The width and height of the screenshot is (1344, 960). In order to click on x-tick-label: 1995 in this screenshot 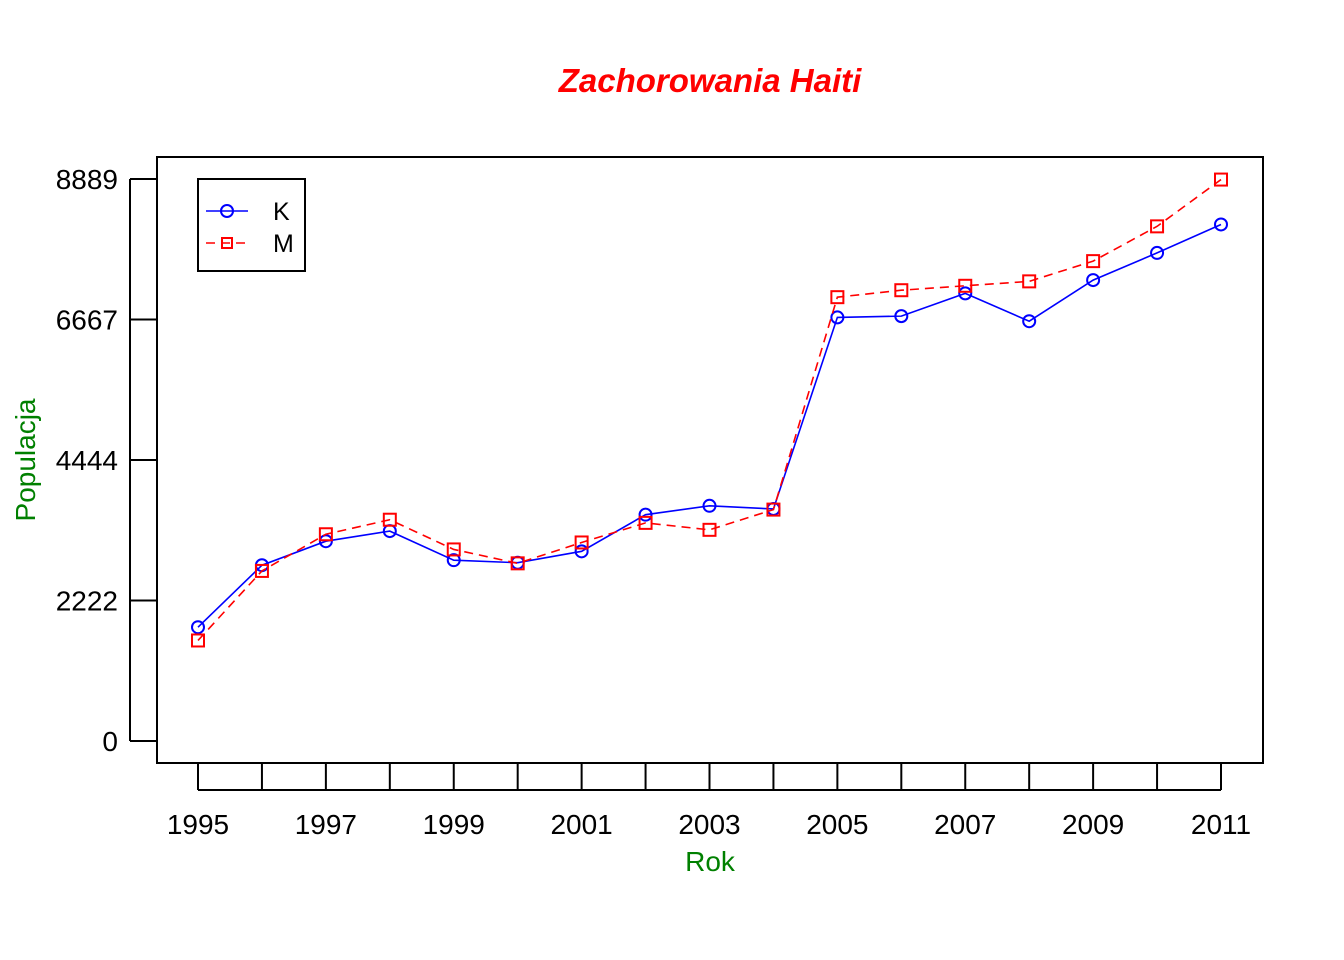, I will do `click(198, 824)`.